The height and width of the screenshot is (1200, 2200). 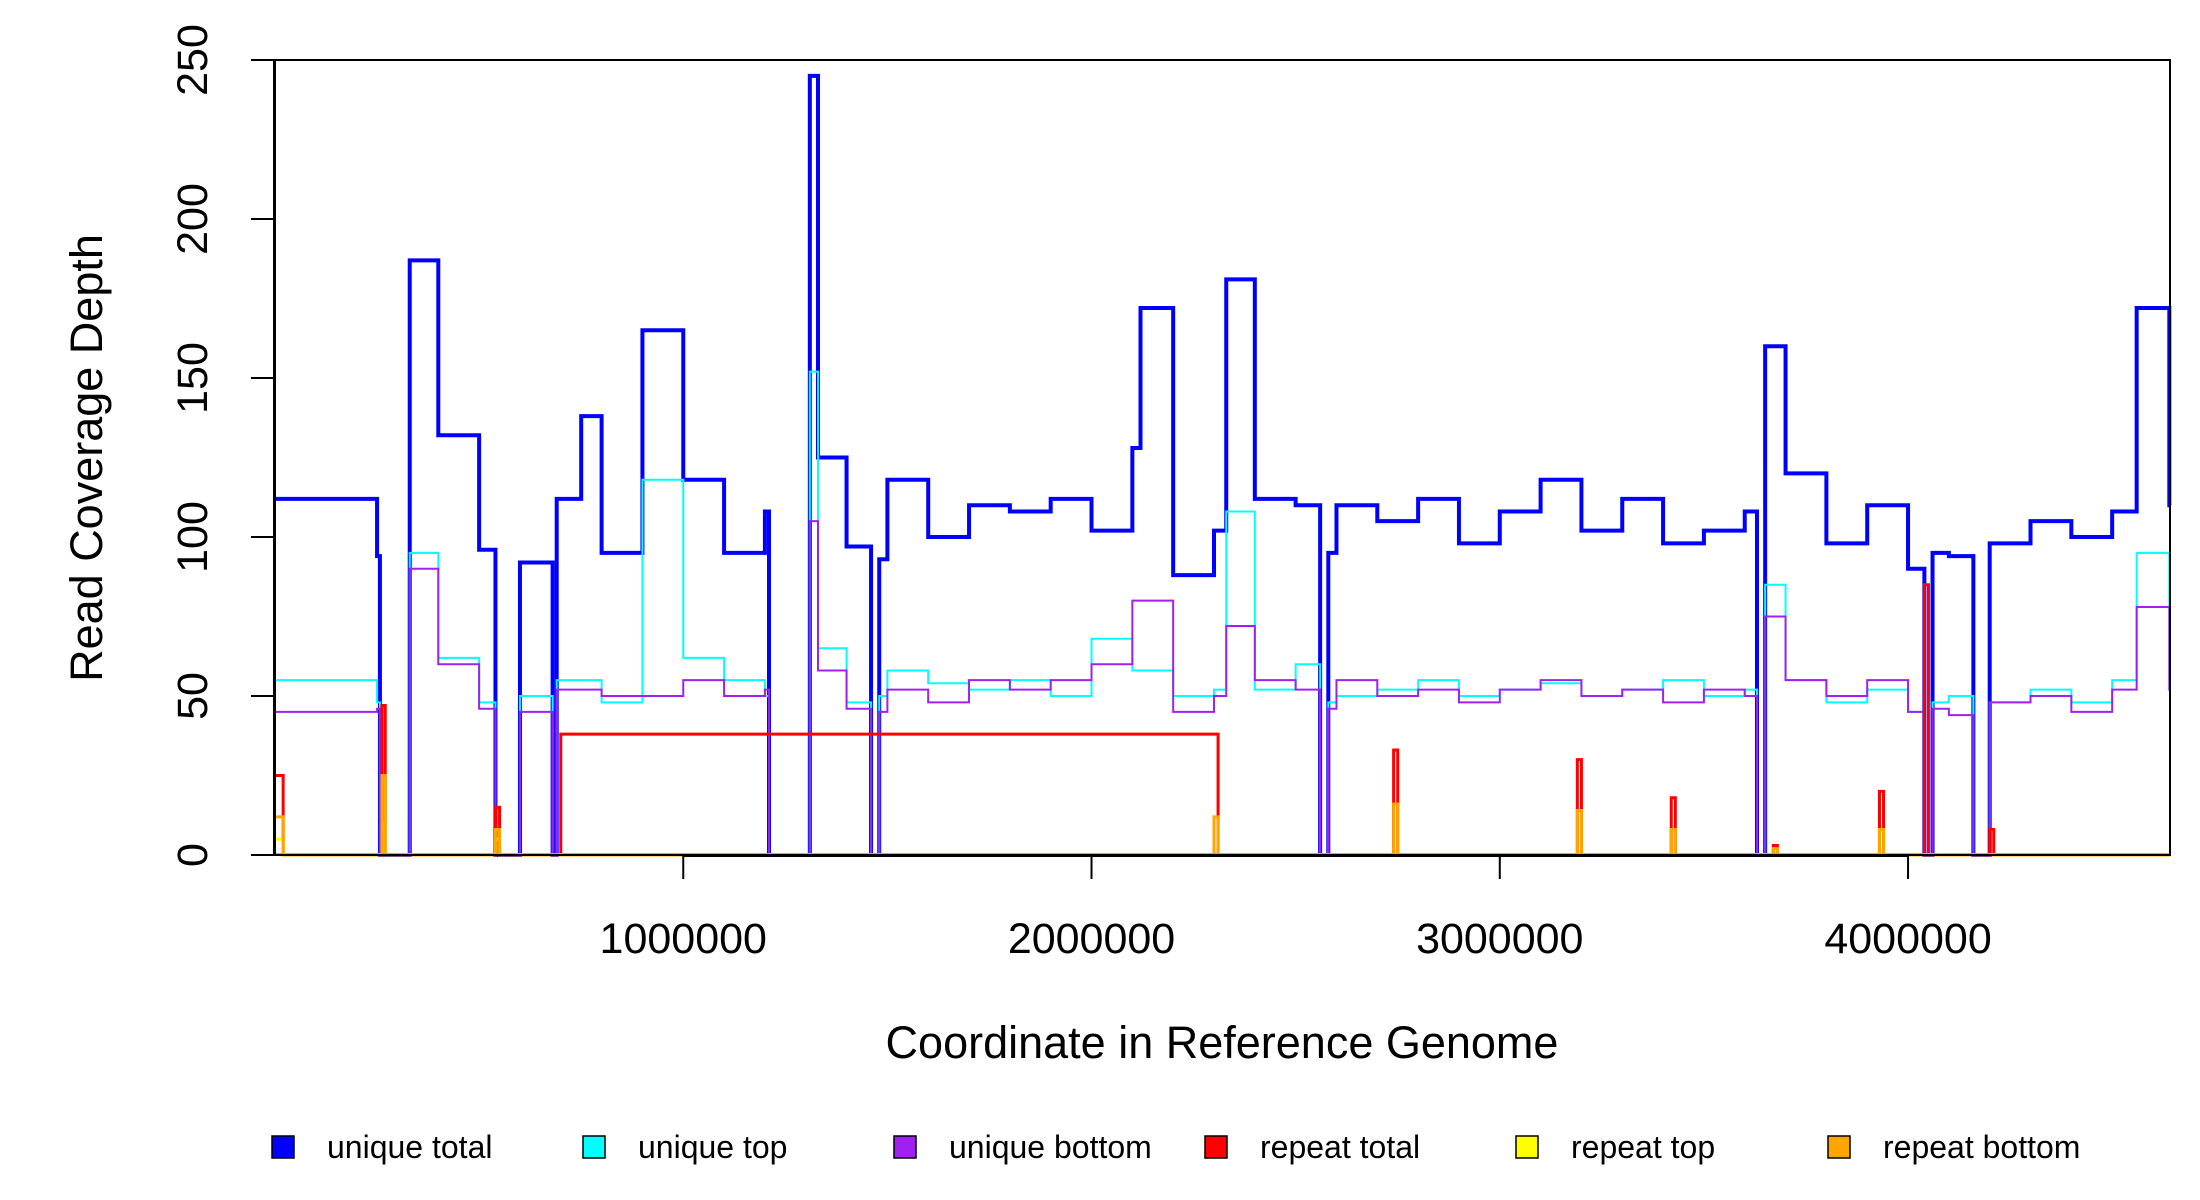 I want to click on series-line-repeat-bottom, so click(x=1222, y=815).